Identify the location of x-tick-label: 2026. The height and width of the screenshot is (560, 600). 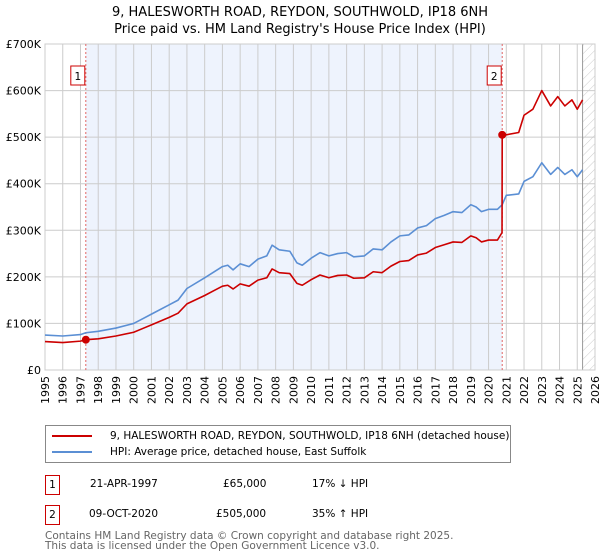
(594, 390).